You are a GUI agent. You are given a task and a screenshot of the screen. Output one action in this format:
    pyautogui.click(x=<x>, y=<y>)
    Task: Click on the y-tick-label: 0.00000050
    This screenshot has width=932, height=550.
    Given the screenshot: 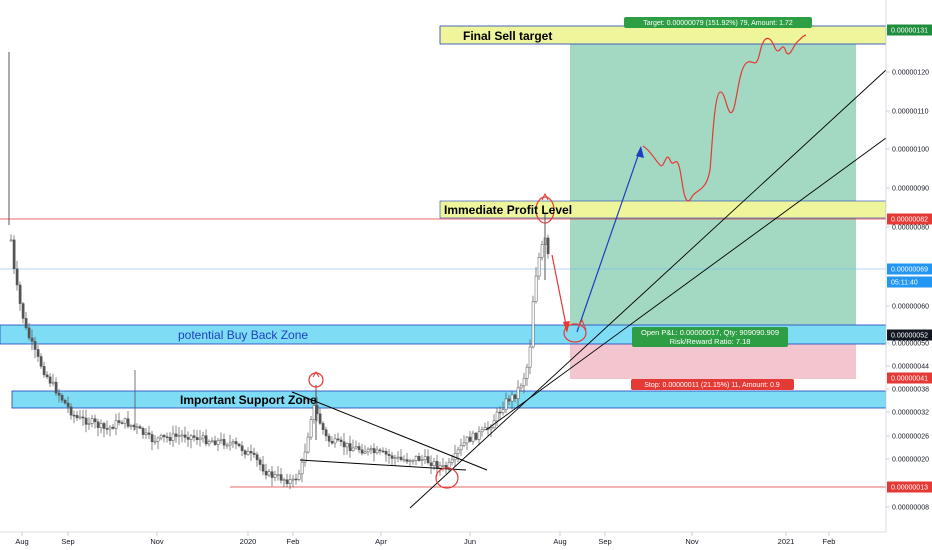 What is the action you would take?
    pyautogui.click(x=910, y=344)
    